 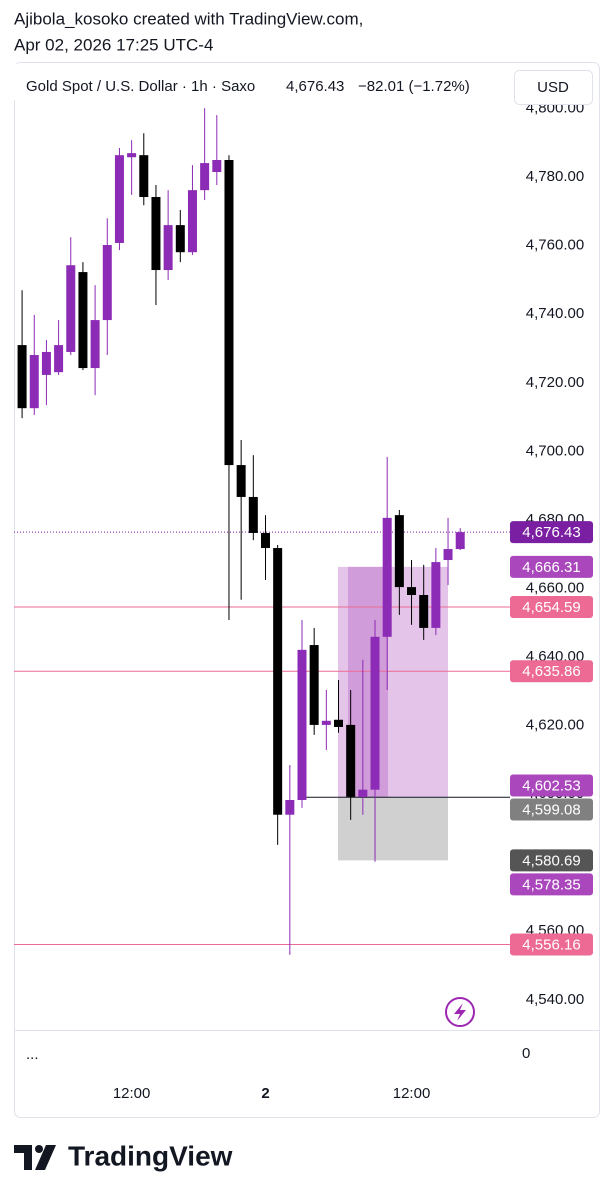 I want to click on attribution: Apr 02, 2026 17:25 UTC-4, so click(x=113, y=44).